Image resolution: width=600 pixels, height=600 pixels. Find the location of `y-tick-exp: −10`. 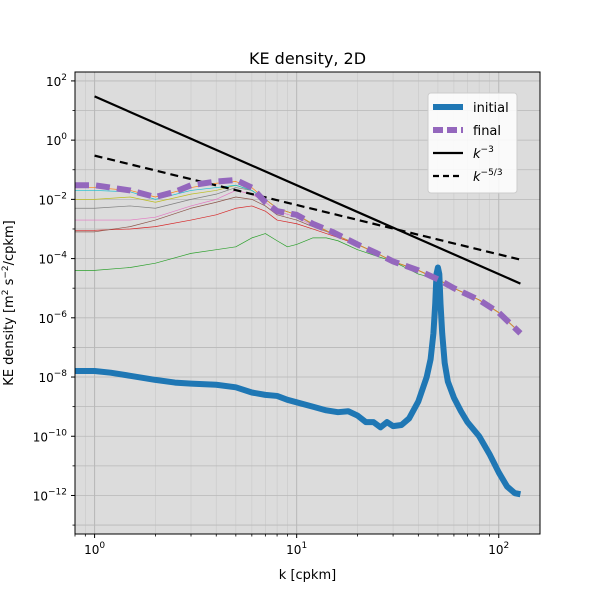

y-tick-exp: −10 is located at coordinates (57, 433).